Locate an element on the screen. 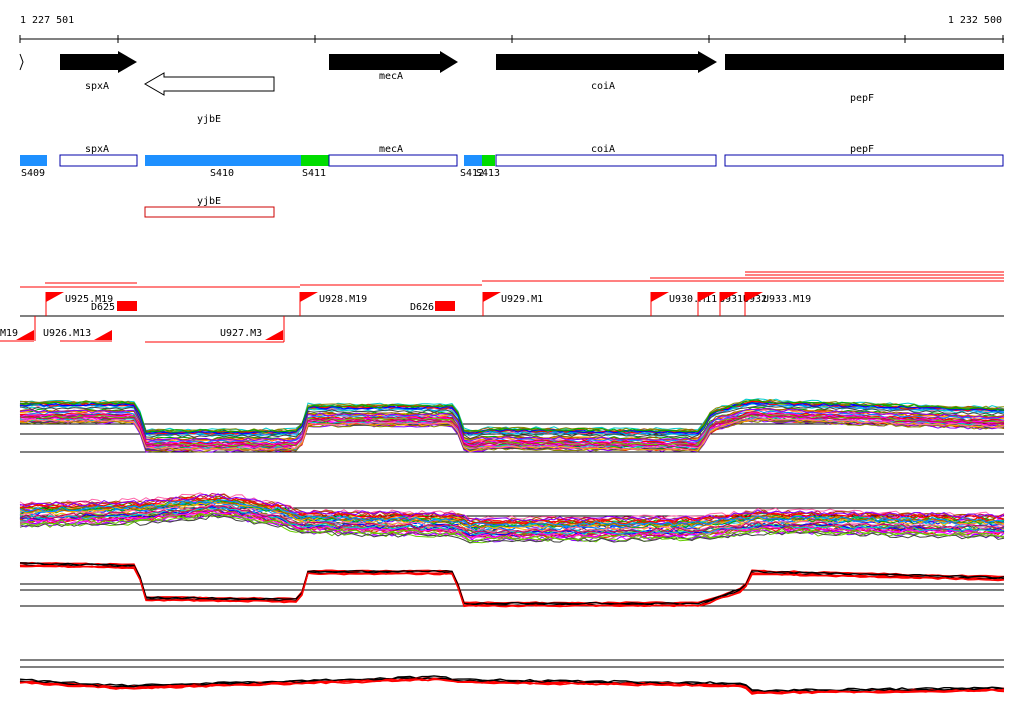 The height and width of the screenshot is (714, 1024). gene-label-pepF: pepF is located at coordinates (862, 98).